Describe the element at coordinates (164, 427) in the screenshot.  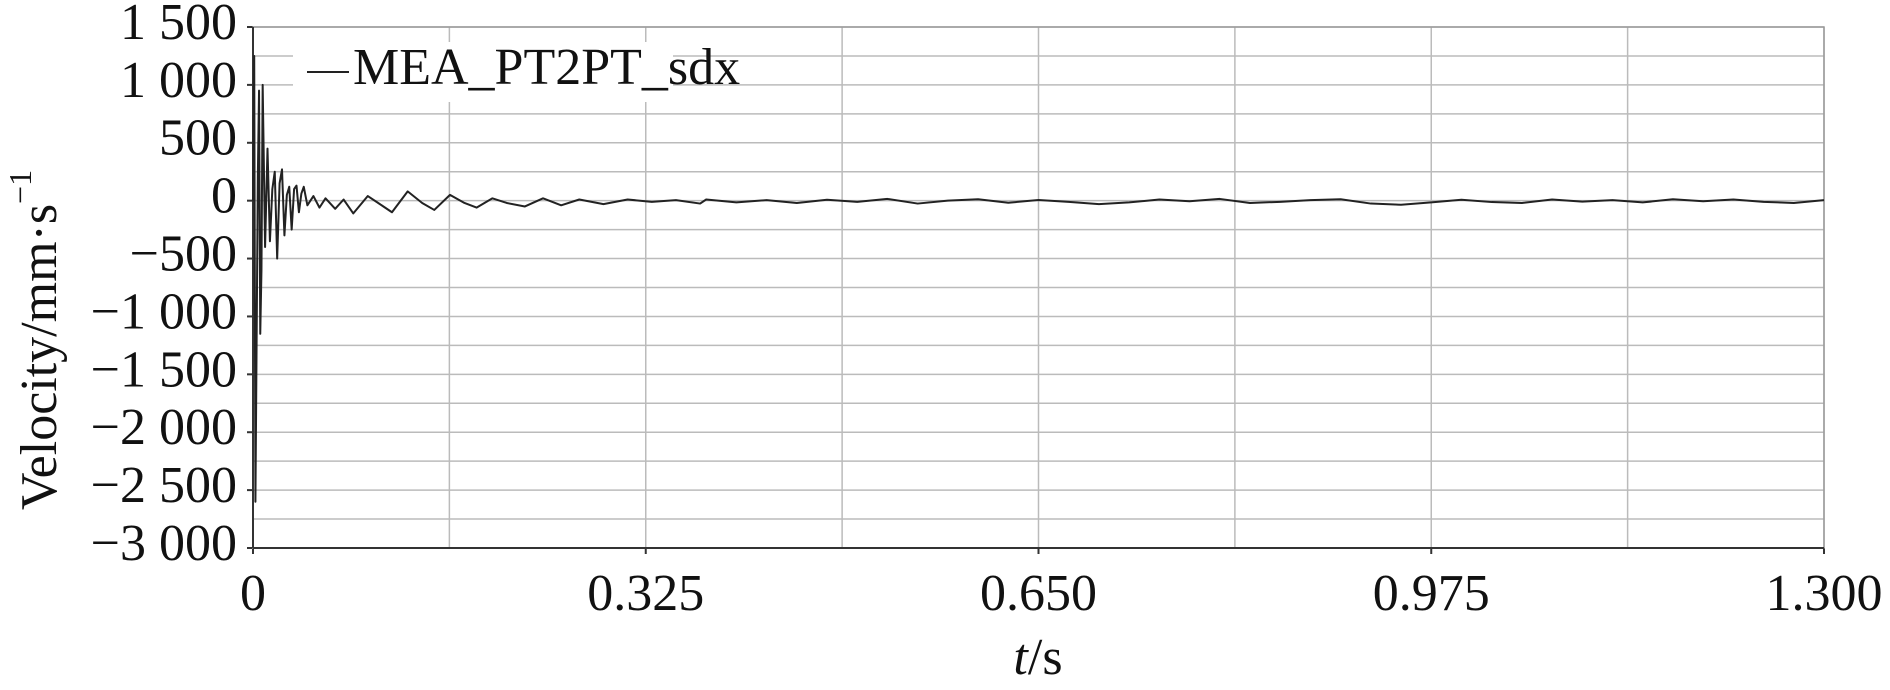
I see `y-tick-label: −2 000` at that location.